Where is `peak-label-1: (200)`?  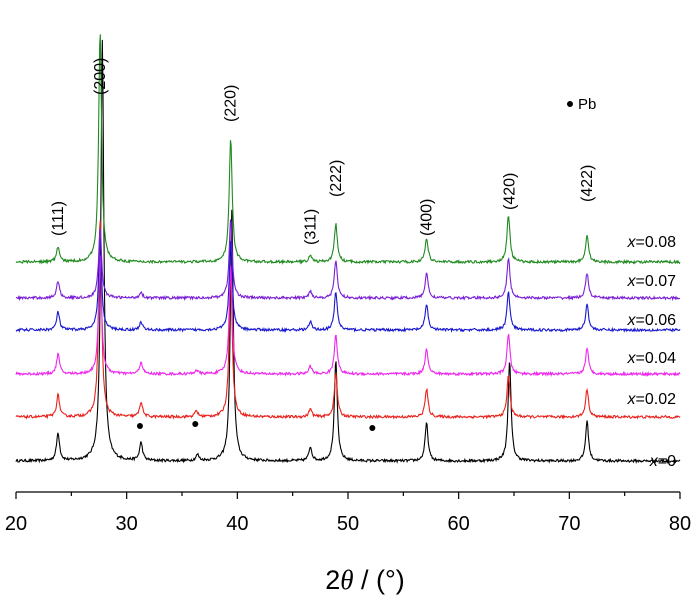 peak-label-1: (200) is located at coordinates (100, 76).